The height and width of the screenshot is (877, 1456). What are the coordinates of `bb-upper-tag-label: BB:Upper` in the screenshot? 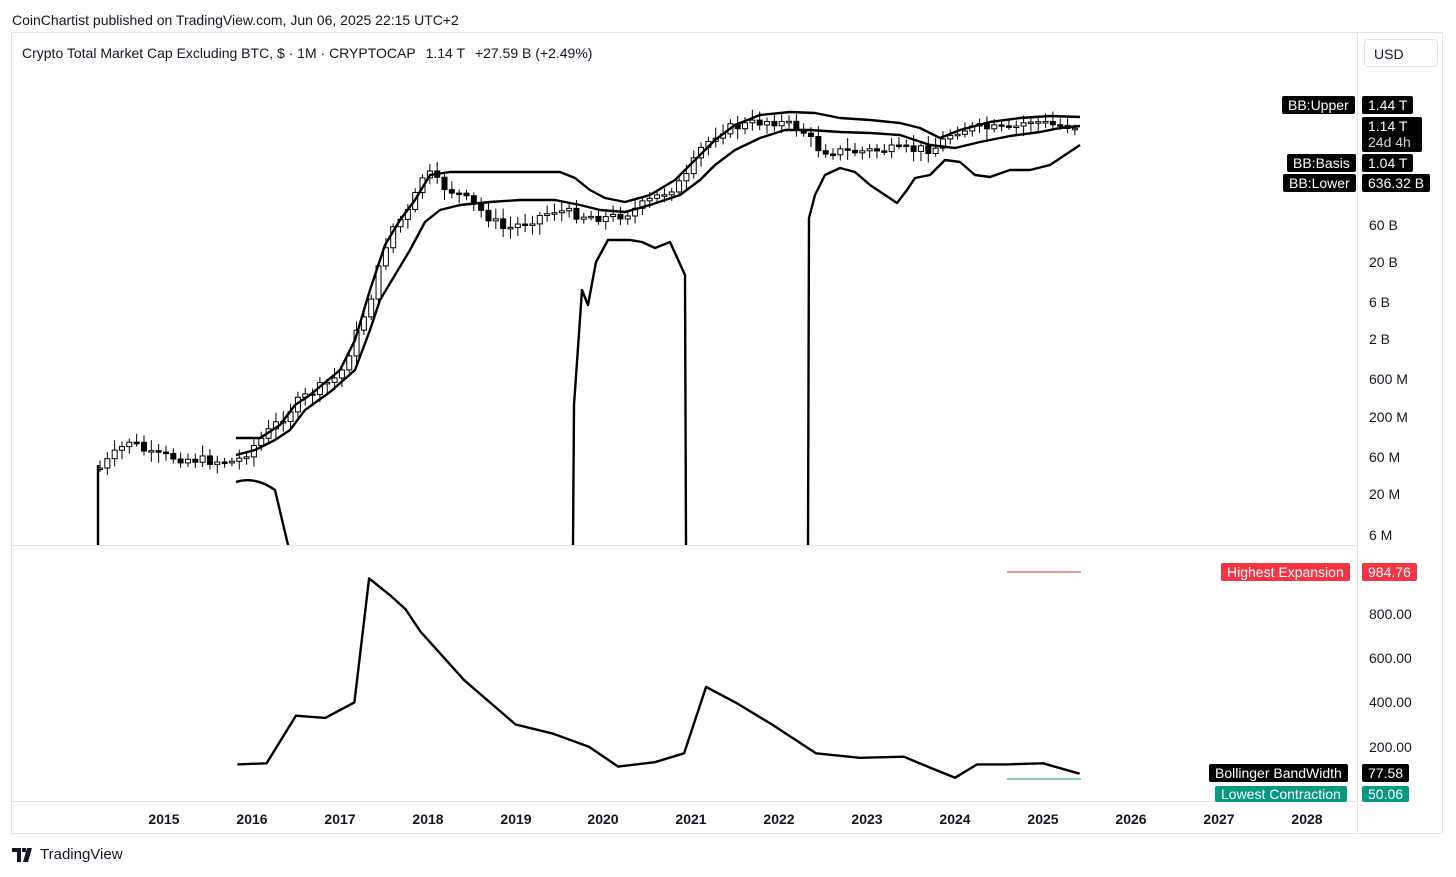 It's located at (1318, 105).